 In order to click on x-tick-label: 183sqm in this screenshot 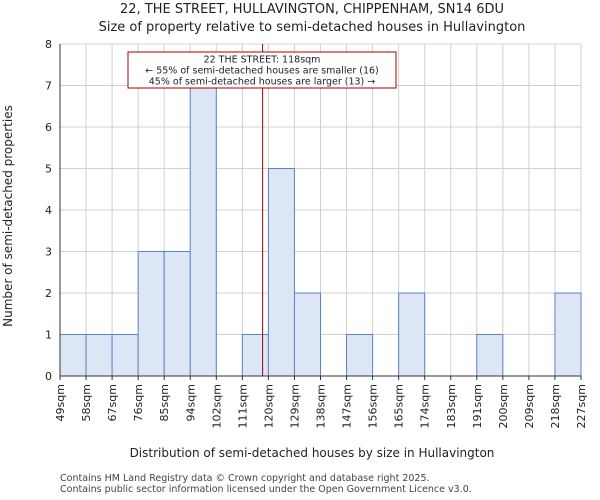, I will do `click(451, 406)`.